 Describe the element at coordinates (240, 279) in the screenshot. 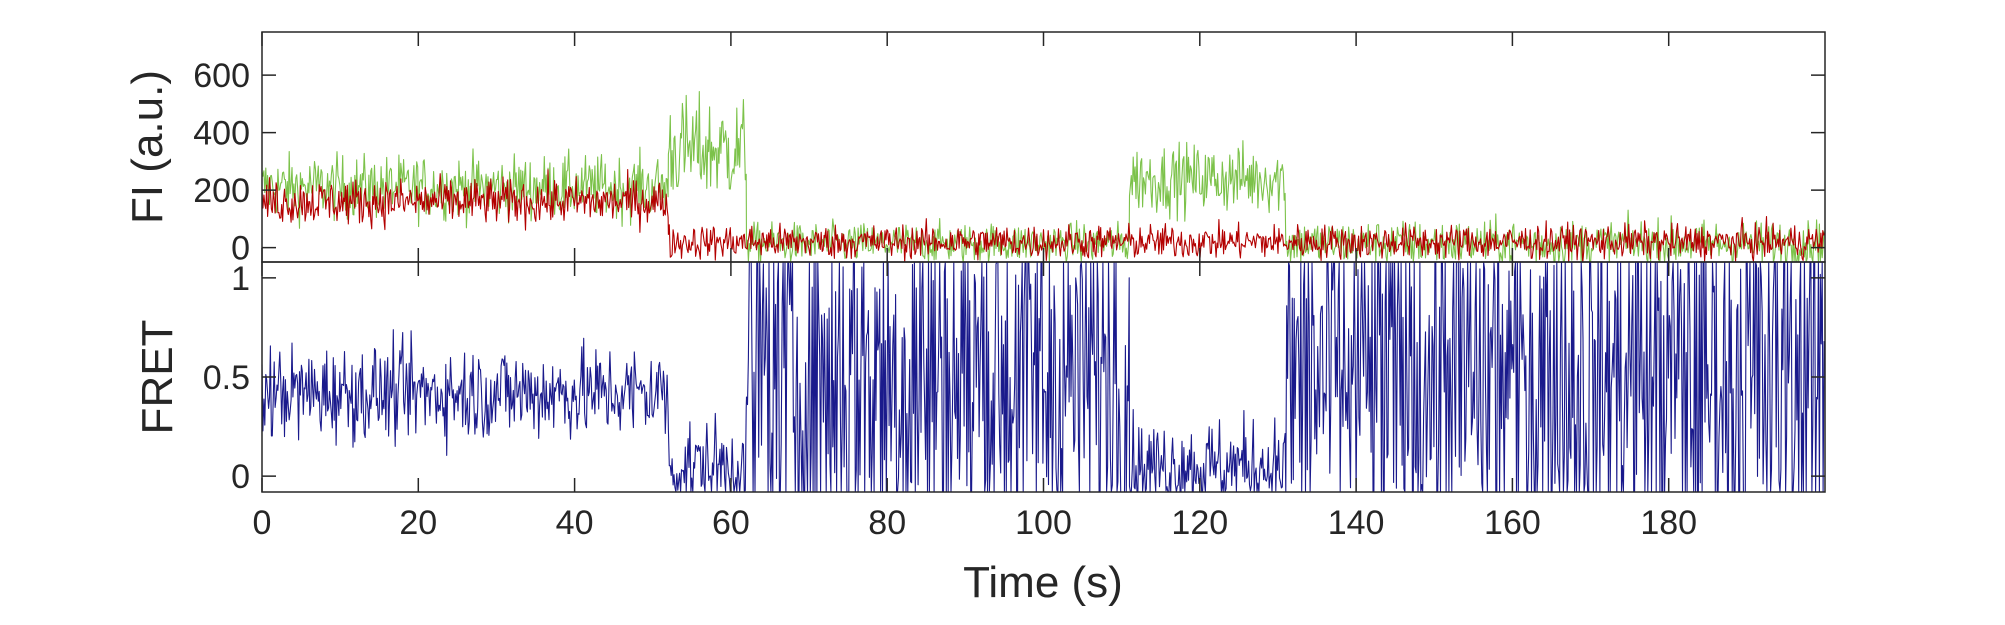

I see `fret-y-tick-label: 1` at that location.